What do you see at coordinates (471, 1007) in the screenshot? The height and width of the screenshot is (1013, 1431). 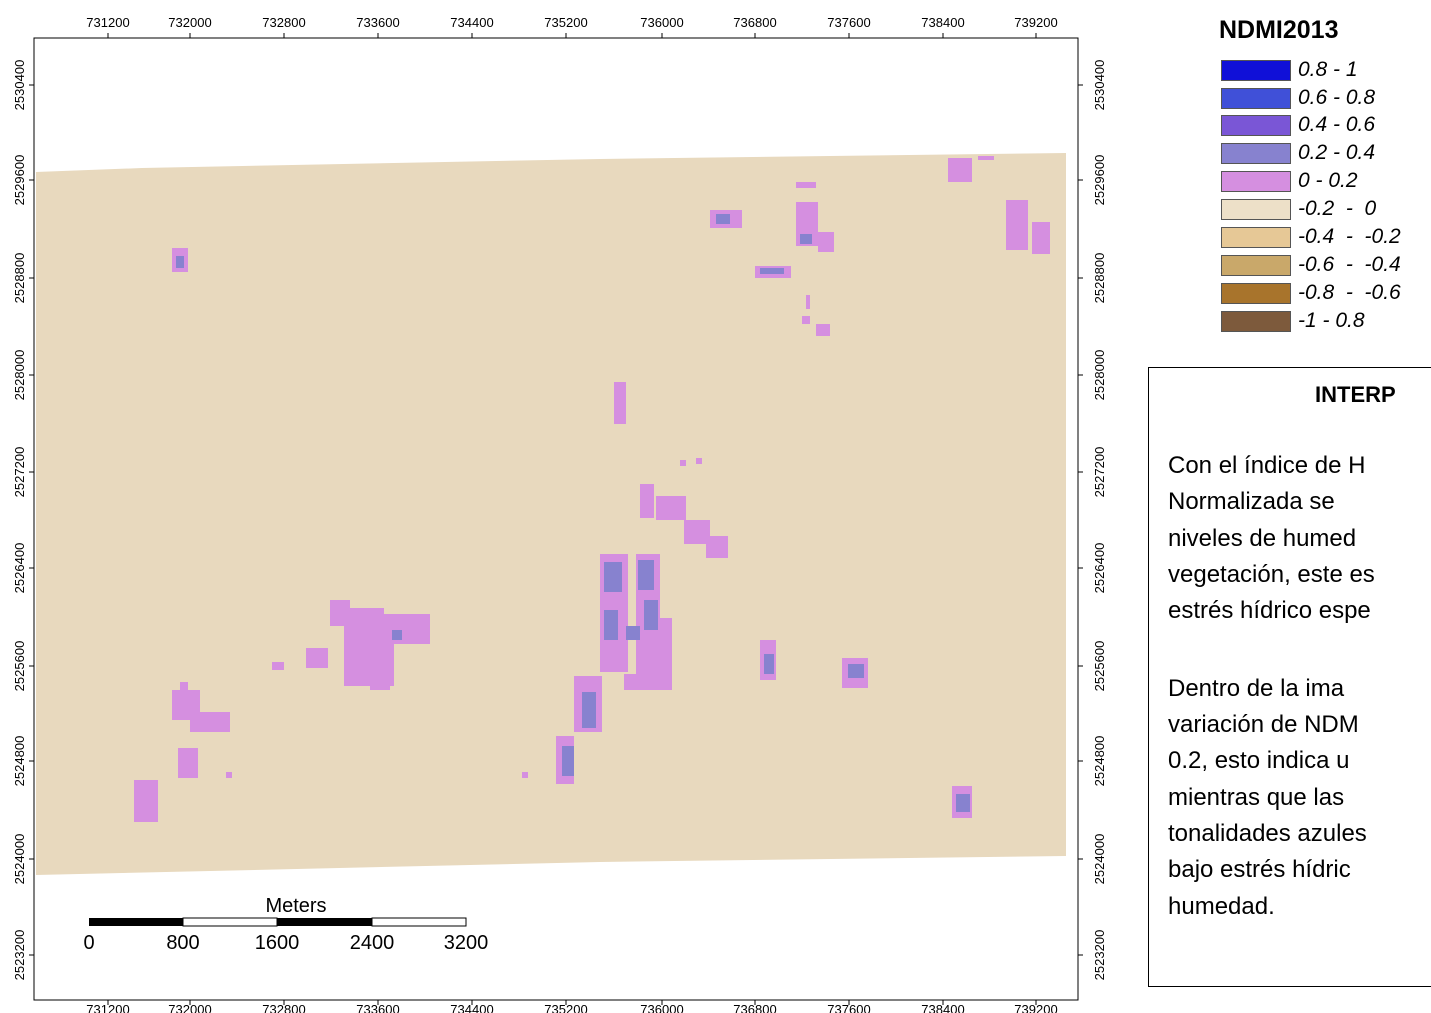 I see `x-tick-label-bottom: 734400` at bounding box center [471, 1007].